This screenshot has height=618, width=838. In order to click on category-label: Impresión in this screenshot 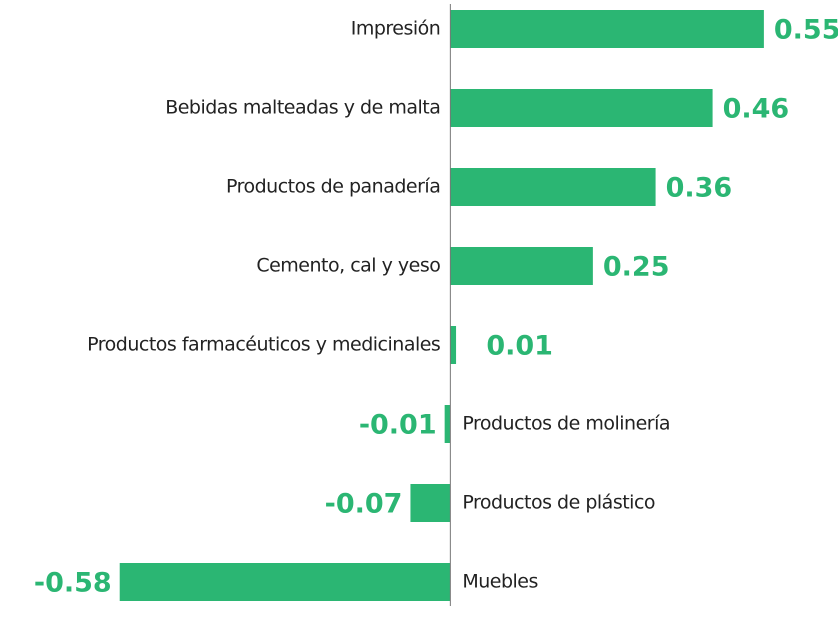, I will do `click(396, 29)`.